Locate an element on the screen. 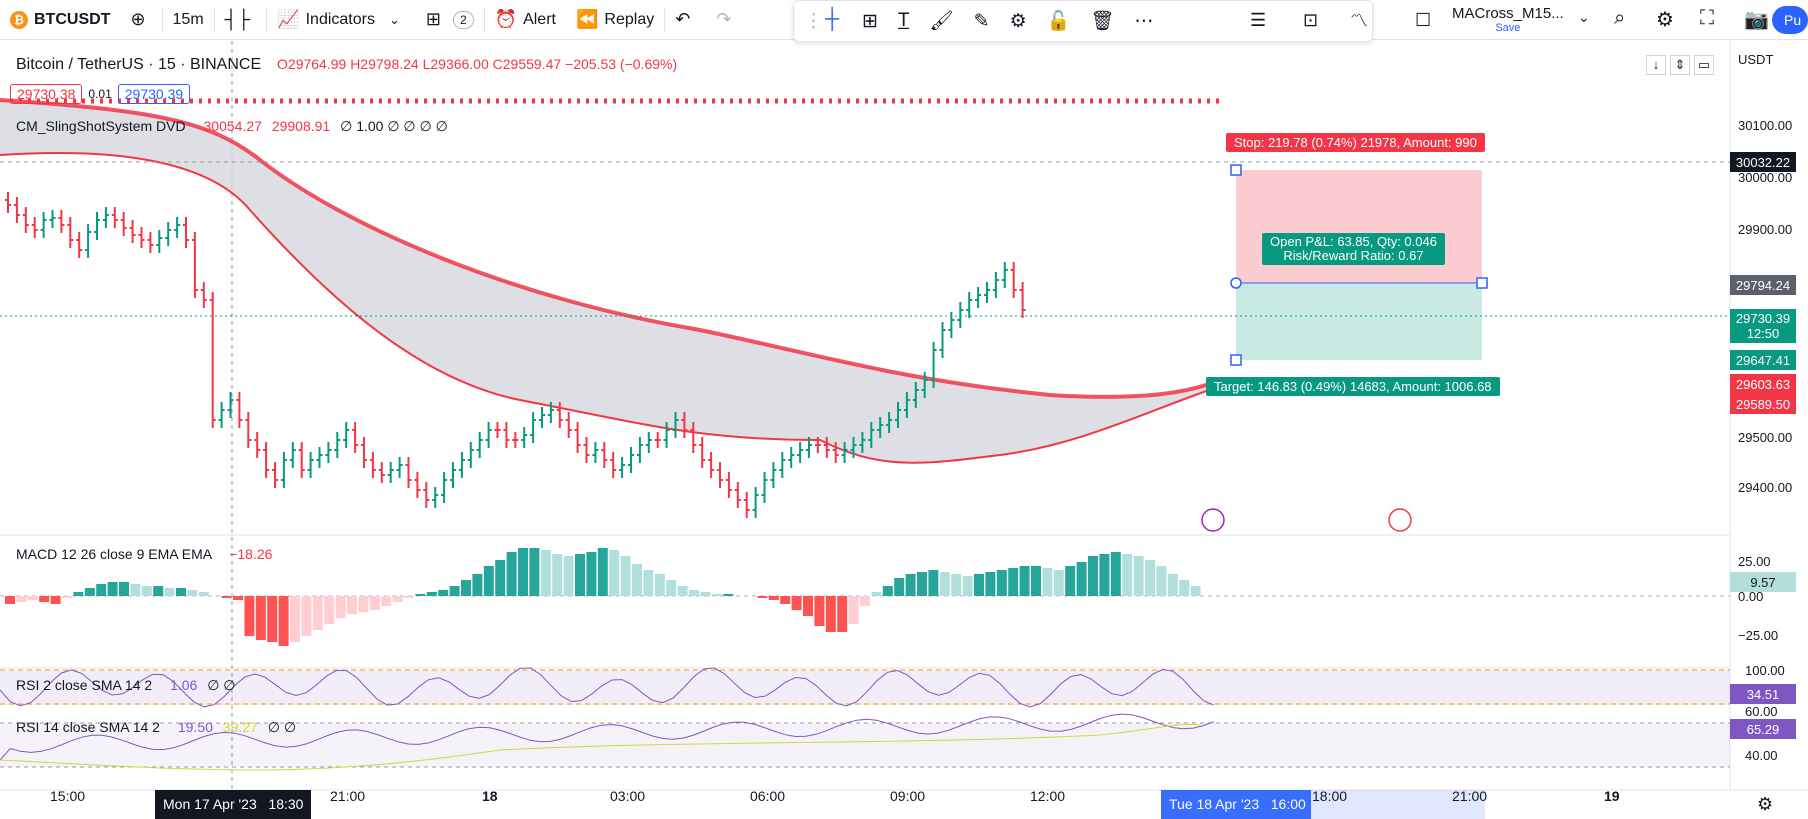  publish-button: Pu is located at coordinates (1790, 20).